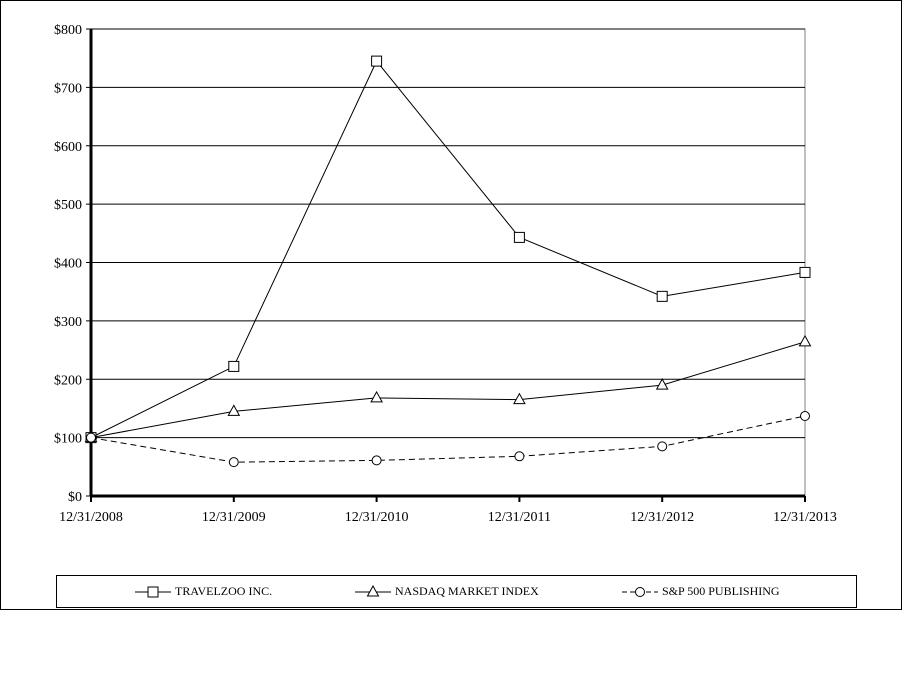 This screenshot has height=675, width=902. I want to click on legend-item-travelzoo-inc: TRAVELZOO INC., so click(203, 591).